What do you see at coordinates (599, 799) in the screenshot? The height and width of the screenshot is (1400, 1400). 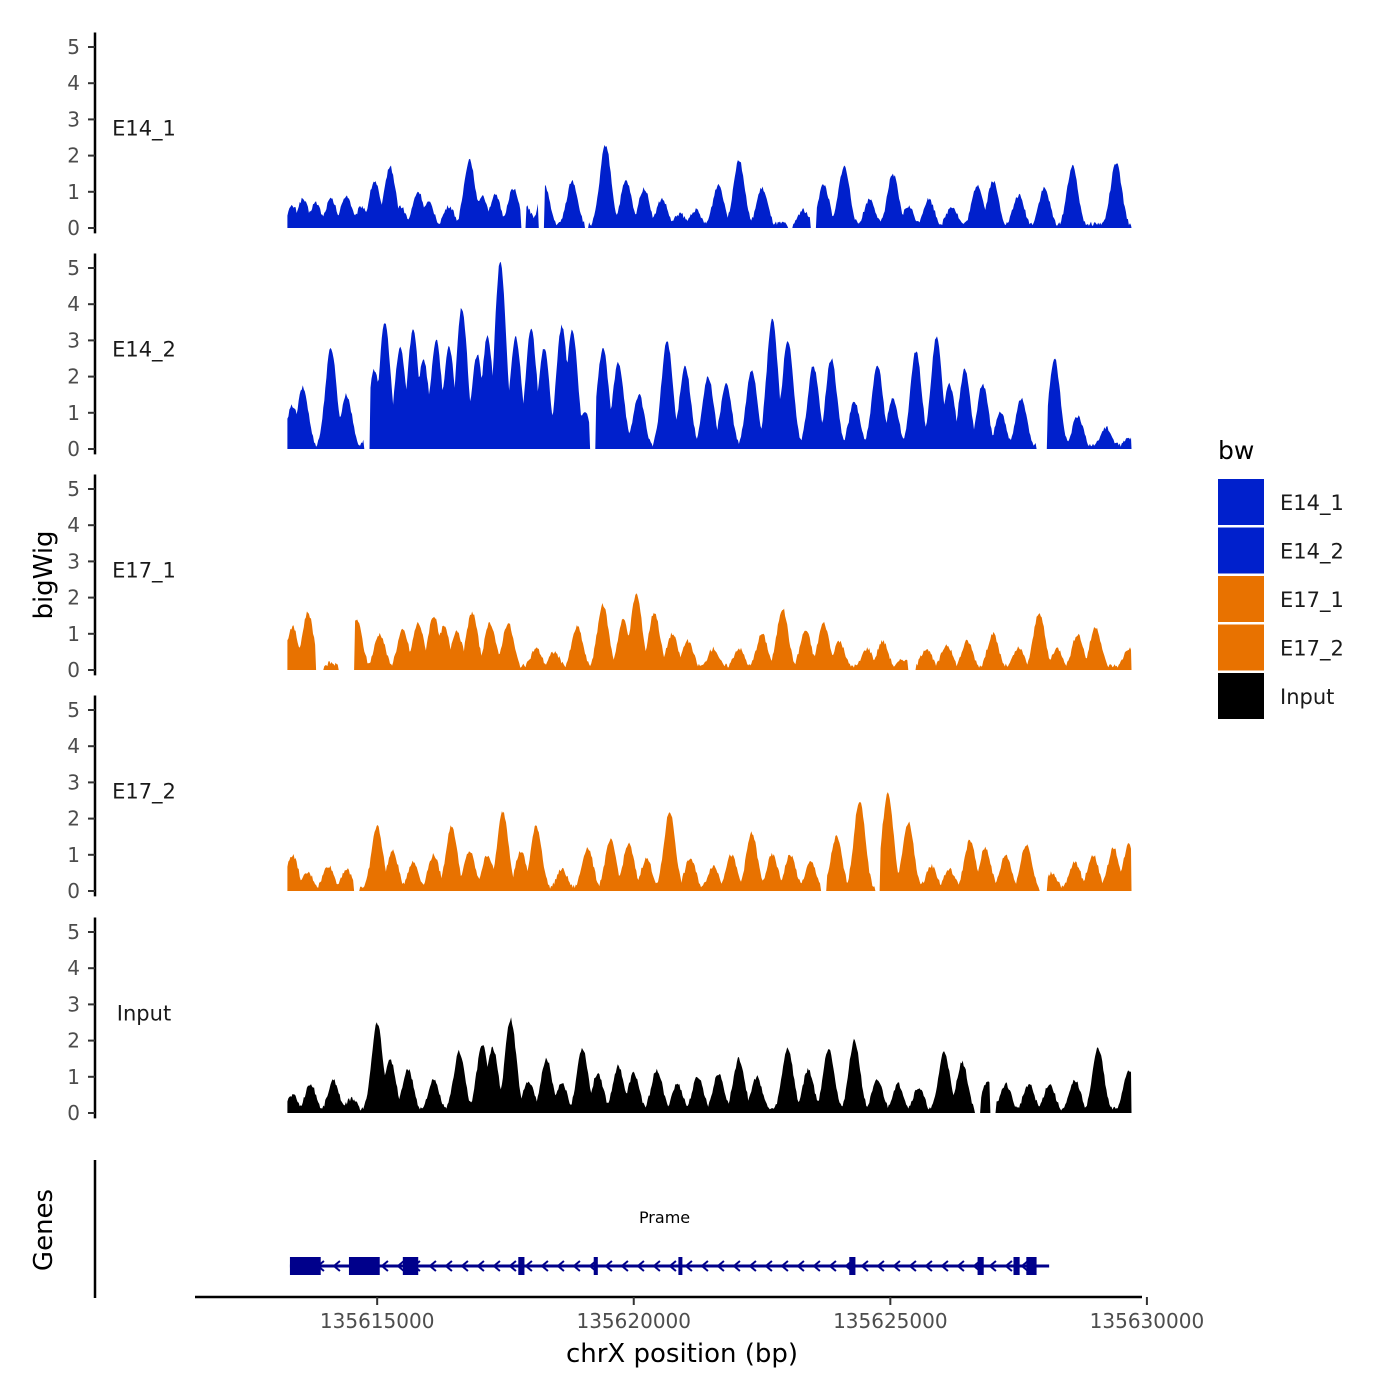 I see `track-E17_2: 0 1 2 3 4 5 E17_2` at bounding box center [599, 799].